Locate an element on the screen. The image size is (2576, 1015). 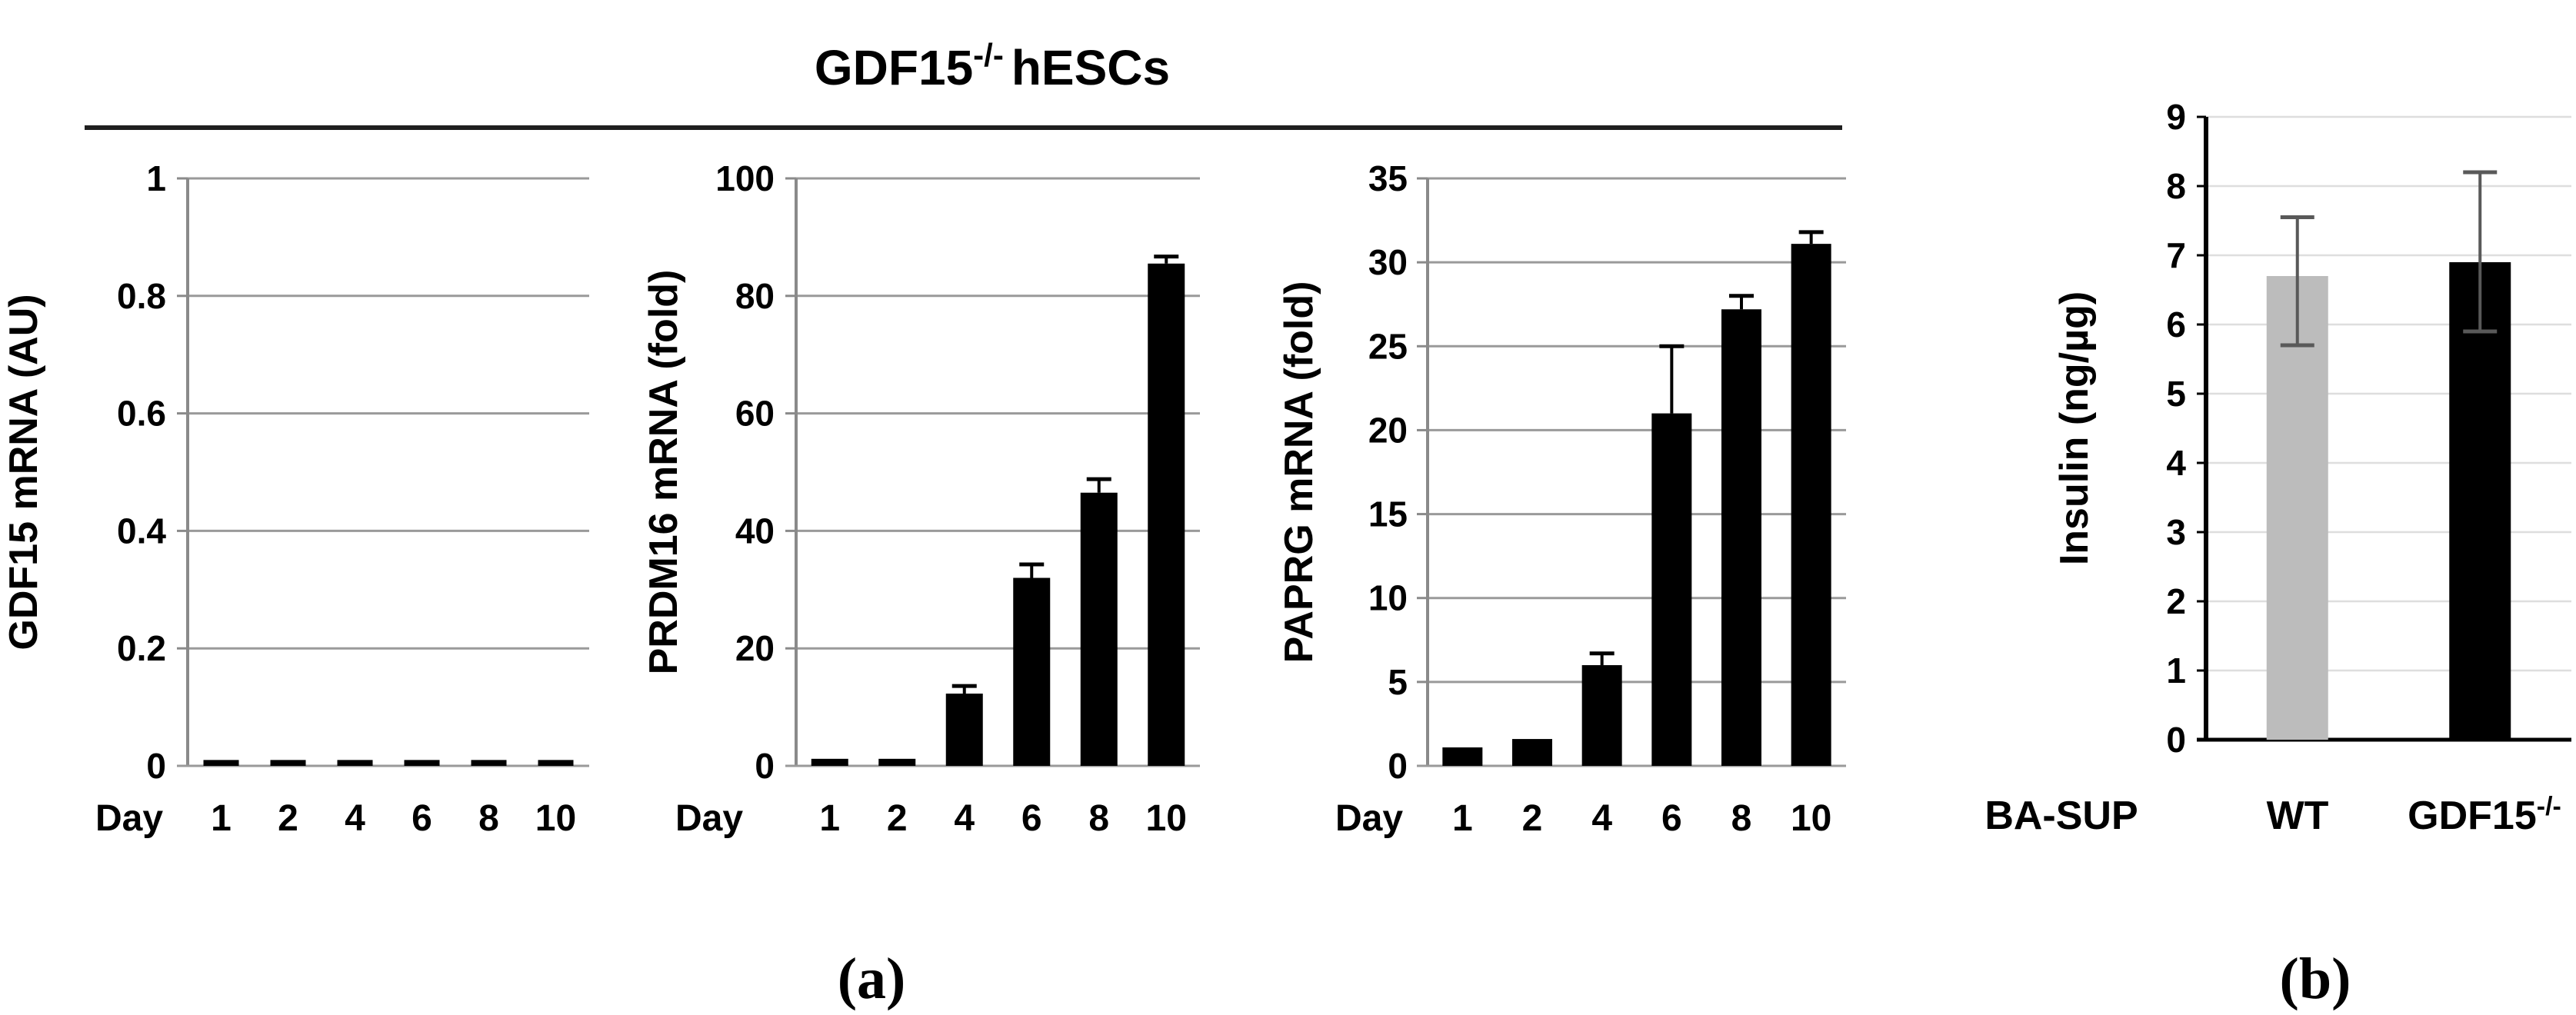
ytick-label: 60 is located at coordinates (755, 414).